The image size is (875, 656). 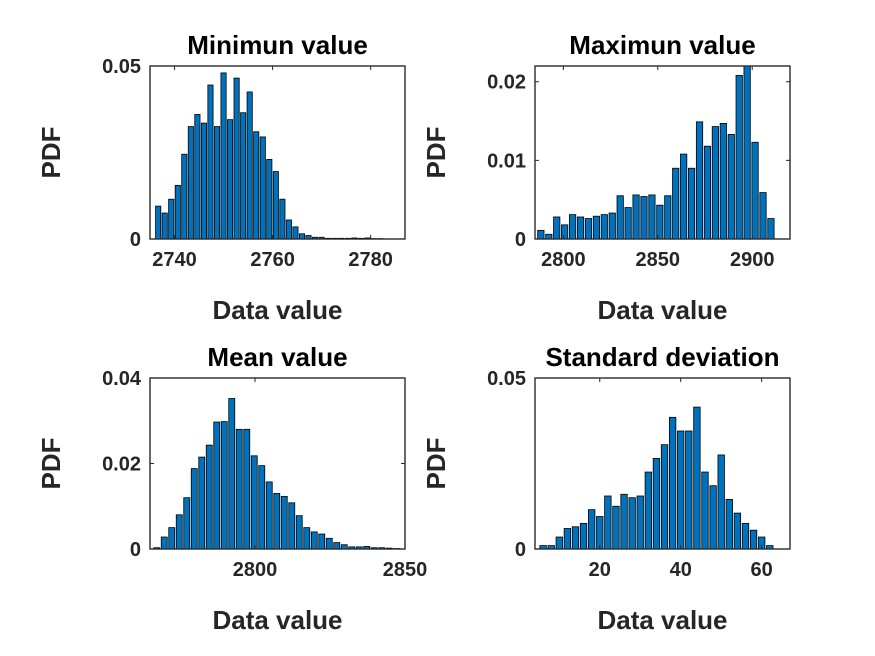 I want to click on x-tick-label: 40, so click(x=681, y=570).